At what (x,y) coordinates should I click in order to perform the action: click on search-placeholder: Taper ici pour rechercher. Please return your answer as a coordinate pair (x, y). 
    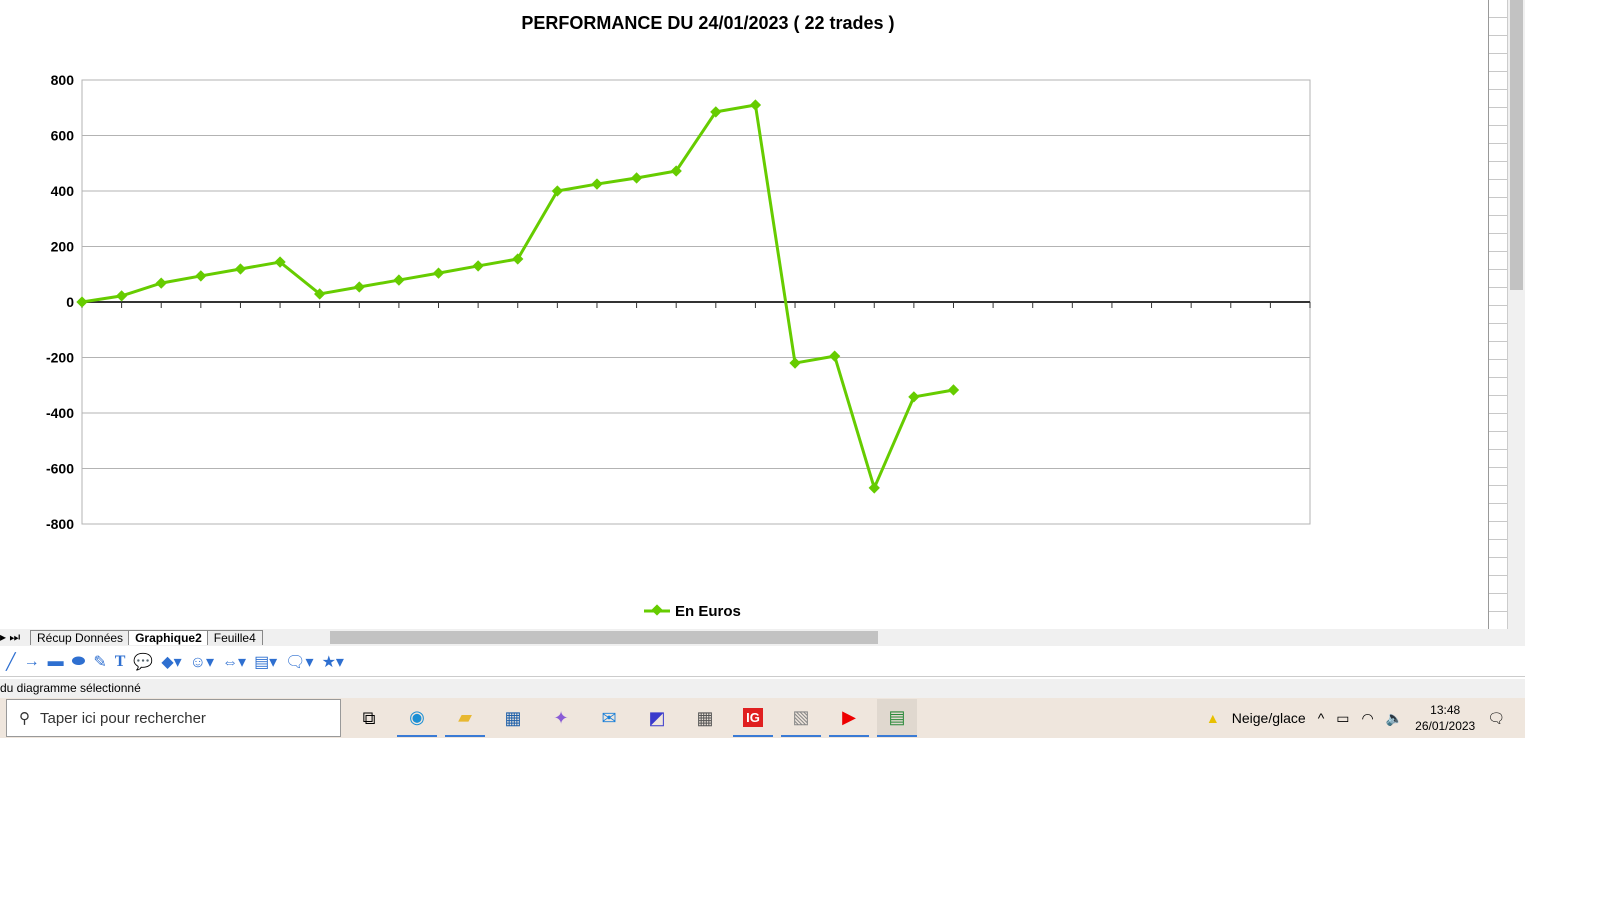
    Looking at the image, I should click on (123, 718).